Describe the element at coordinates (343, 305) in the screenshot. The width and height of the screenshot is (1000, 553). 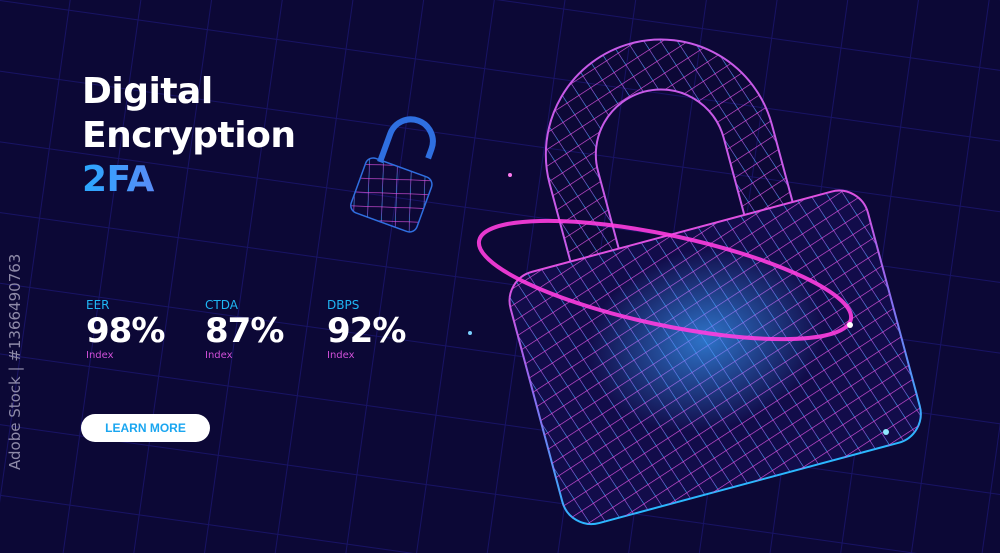
I see `stat-label: DBPS` at that location.